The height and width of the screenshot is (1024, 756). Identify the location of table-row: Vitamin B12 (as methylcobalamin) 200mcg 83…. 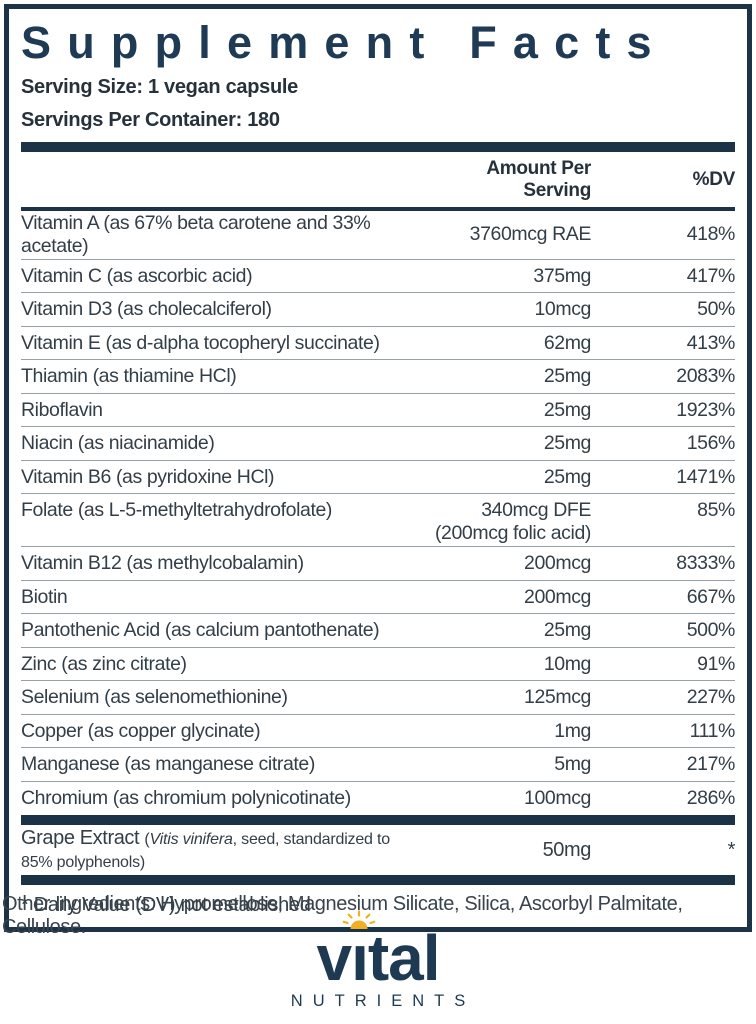
(378, 564).